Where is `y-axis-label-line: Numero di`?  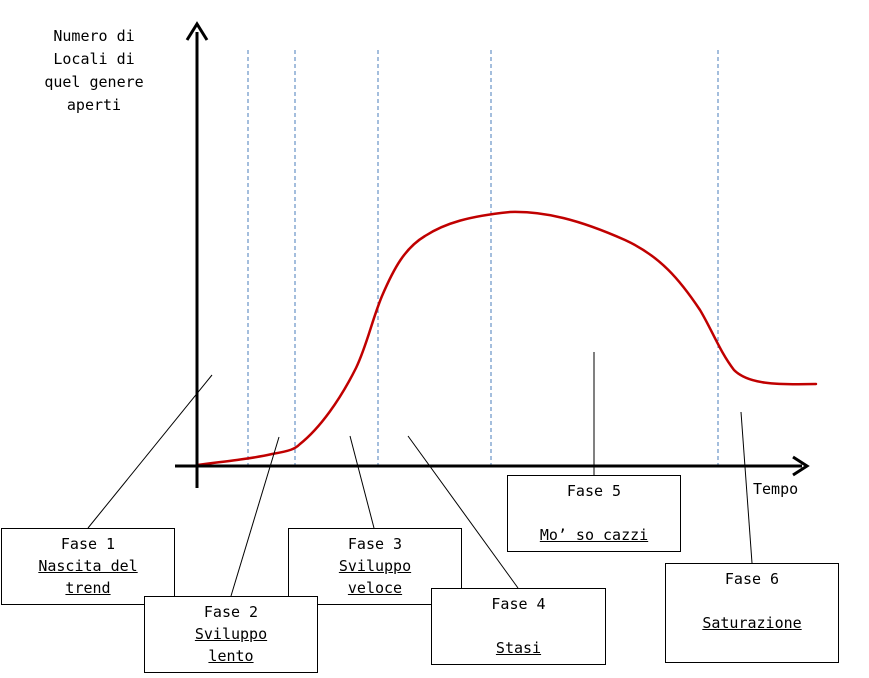
y-axis-label-line: Numero di is located at coordinates (94, 36).